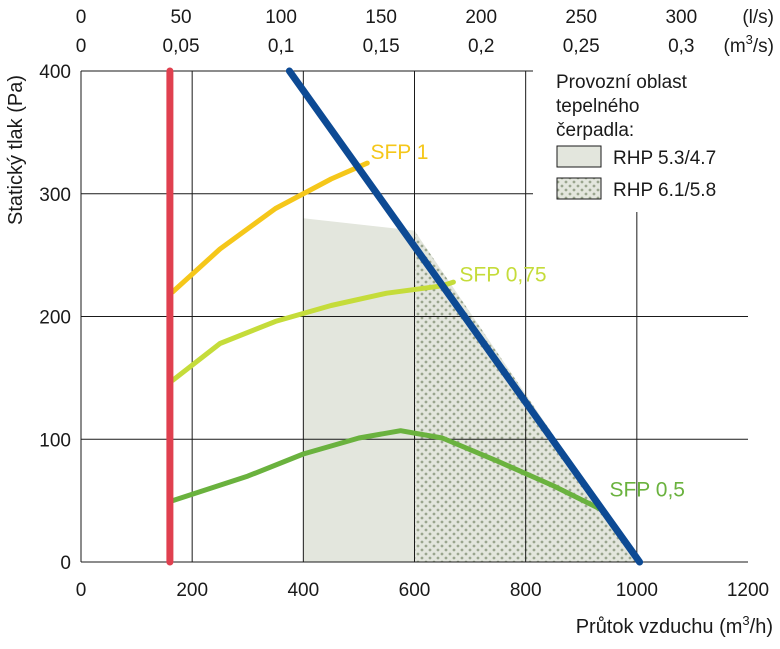  What do you see at coordinates (526, 590) in the screenshot?
I see `x-tick-label: 800` at bounding box center [526, 590].